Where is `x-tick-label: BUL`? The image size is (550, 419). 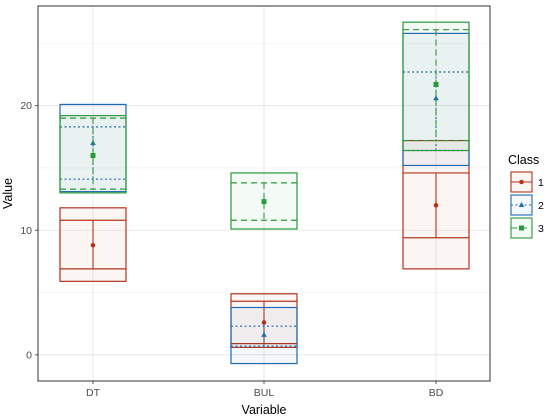 x-tick-label: BUL is located at coordinates (264, 393).